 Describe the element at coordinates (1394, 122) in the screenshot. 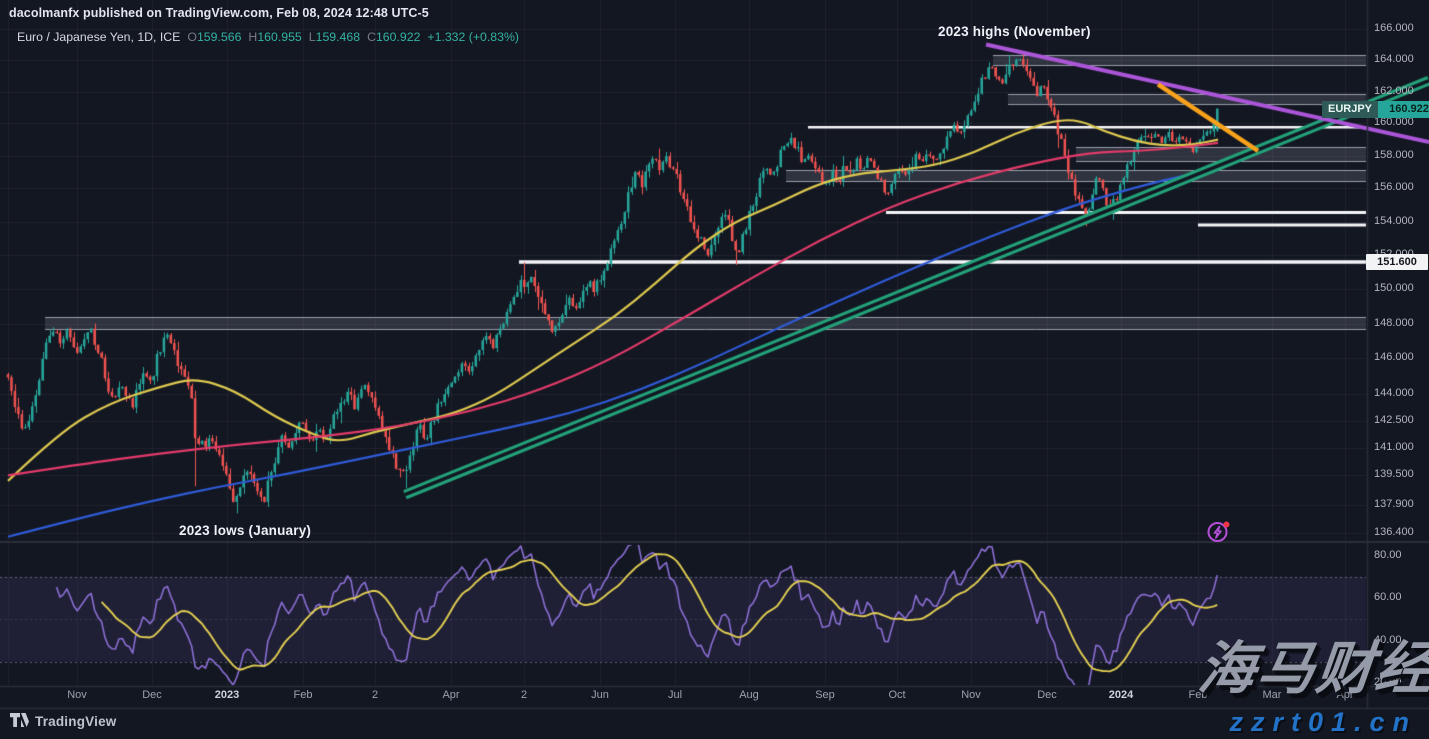

I see `price-tick-label: 160.000` at that location.